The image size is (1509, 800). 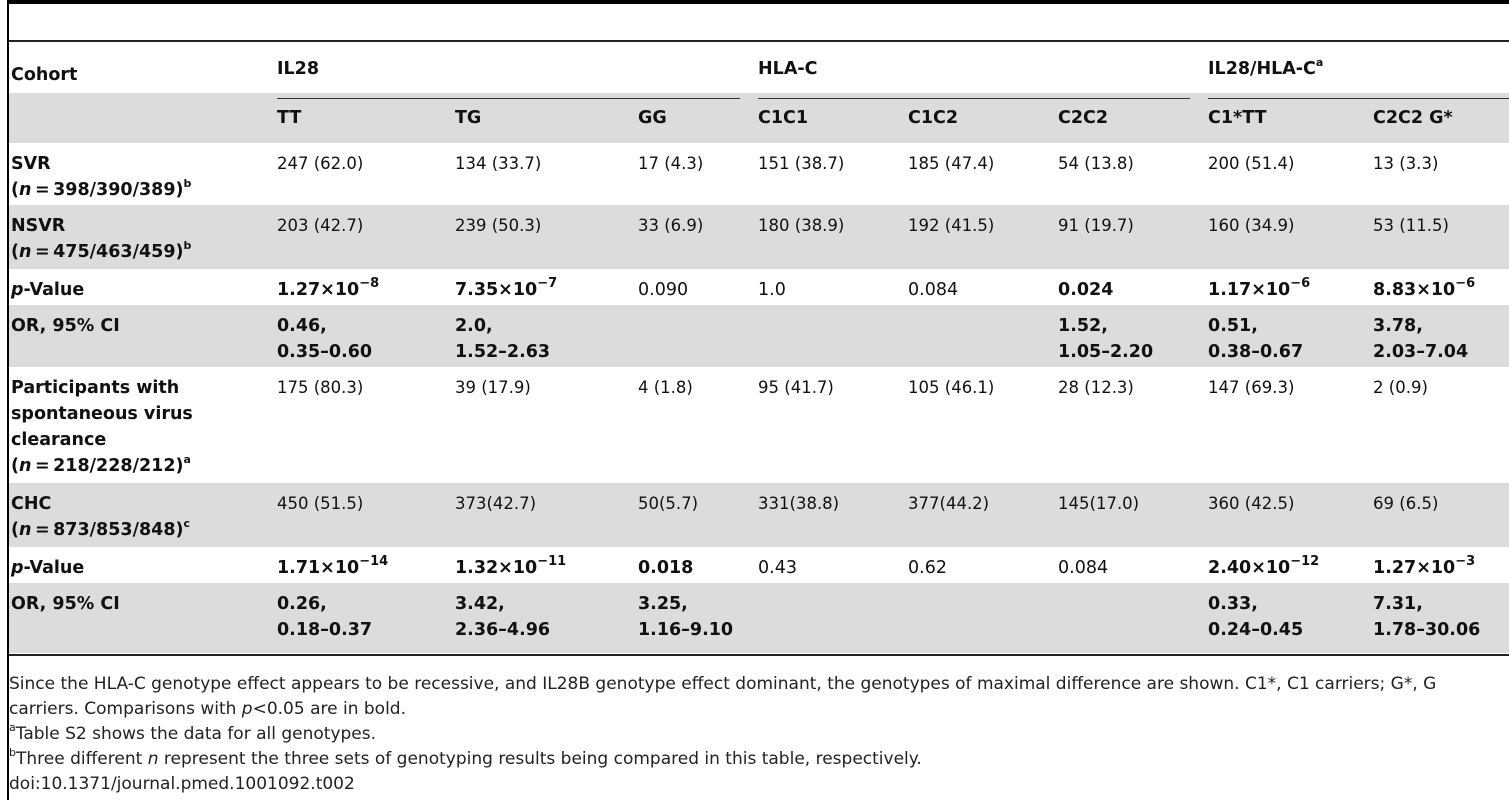 I want to click on doi: doi:10.1371/journal.pmed.1001092.t002, so click(x=182, y=784).